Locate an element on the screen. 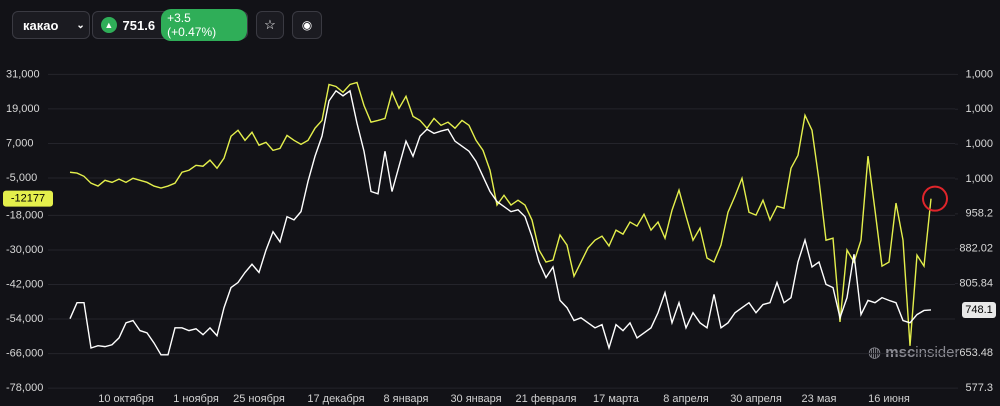  x-tick-label: 17 марта is located at coordinates (616, 399).